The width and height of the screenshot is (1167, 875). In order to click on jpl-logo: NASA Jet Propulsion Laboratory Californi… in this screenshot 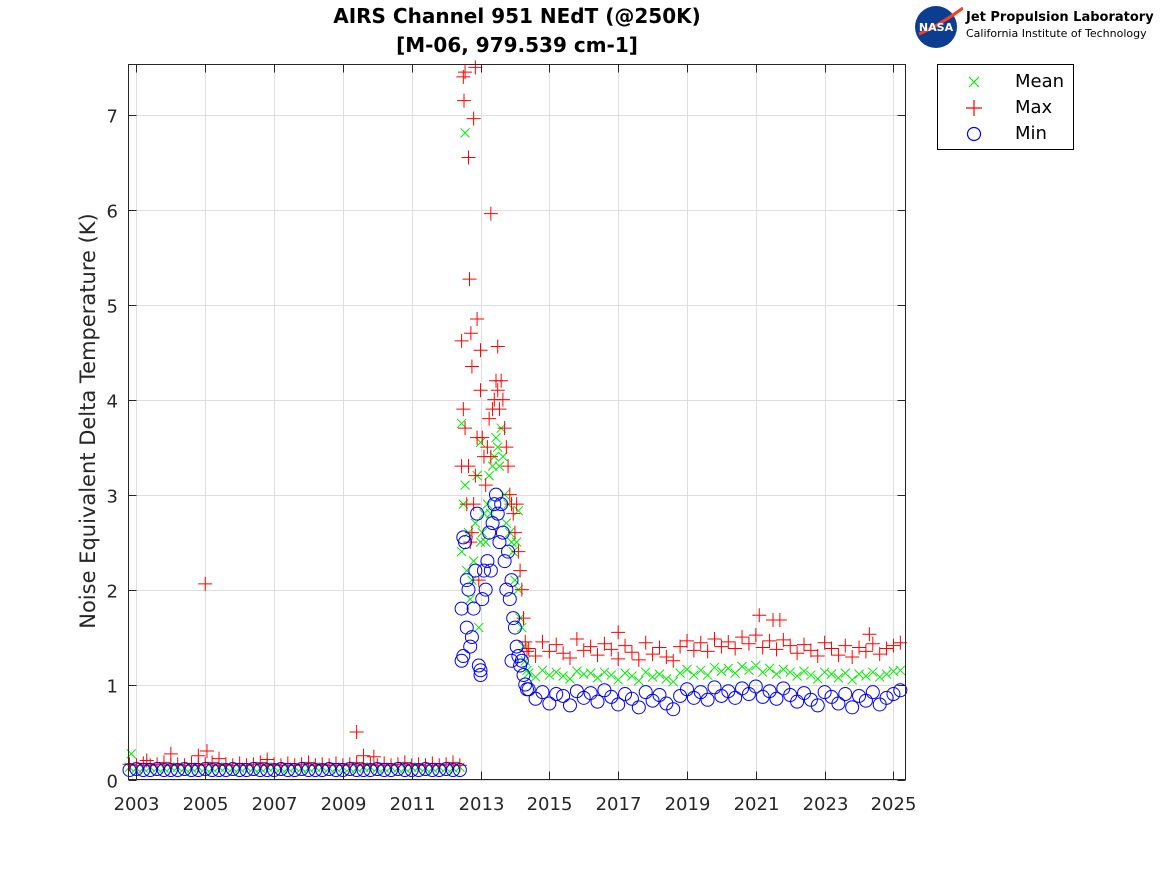, I will do `click(1038, 27)`.